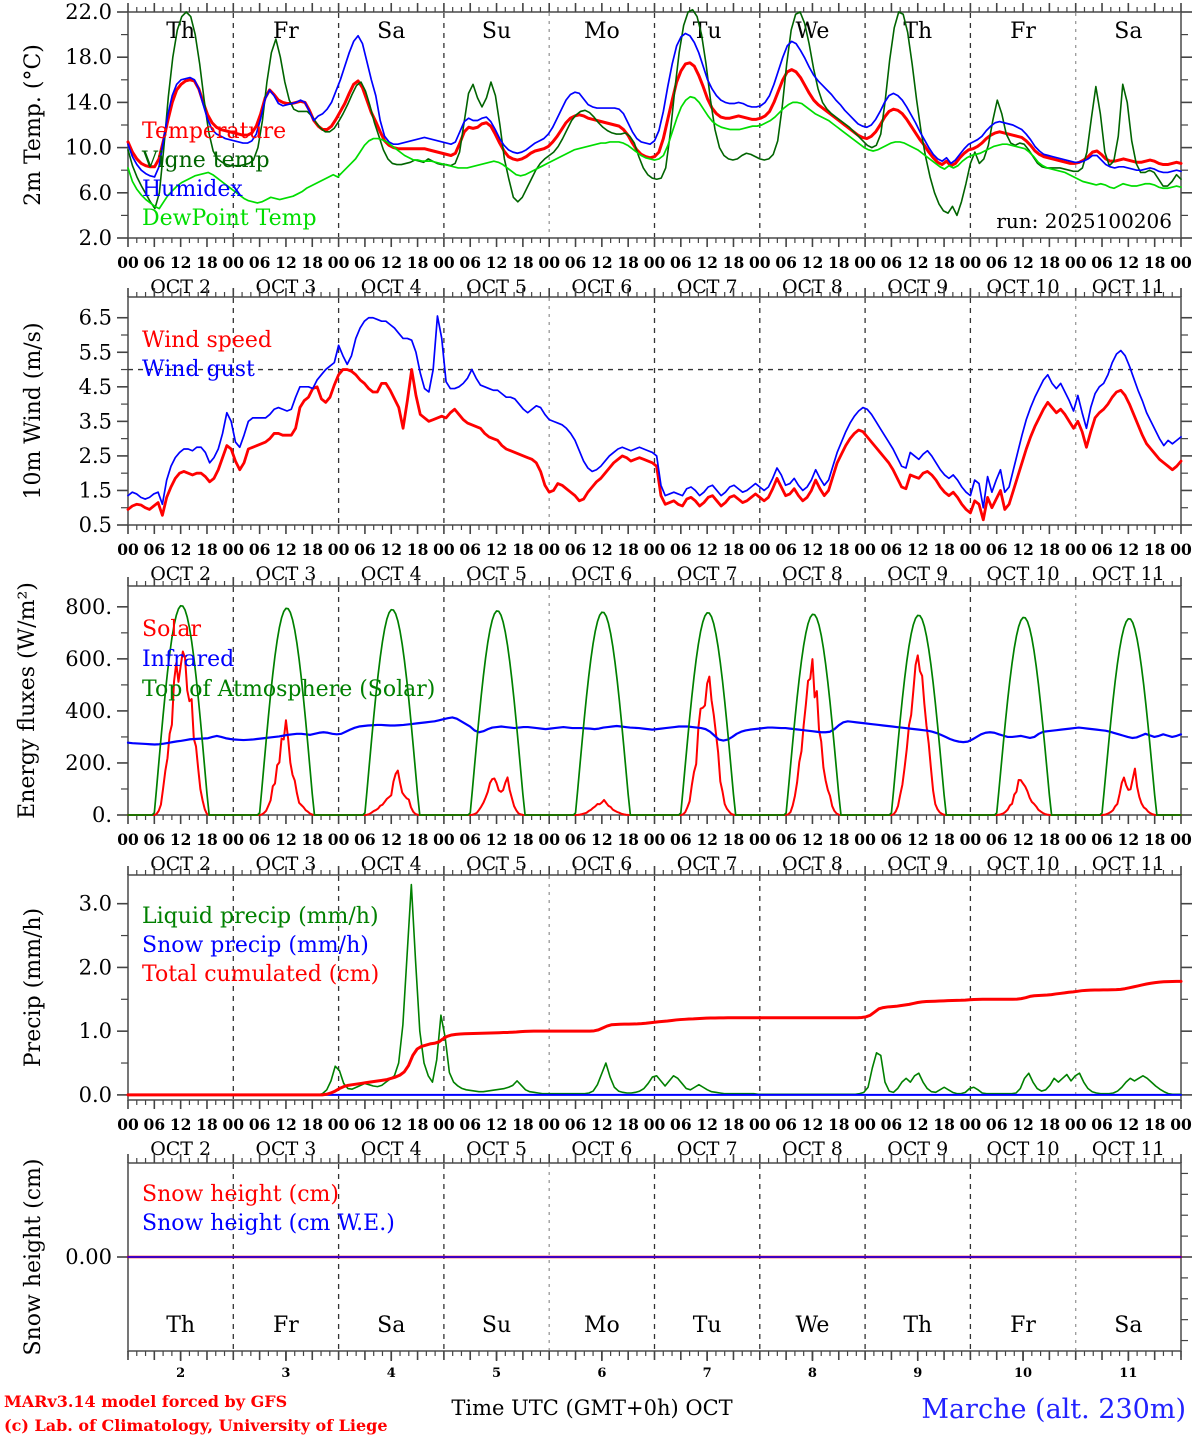 This screenshot has height=1440, width=1194. What do you see at coordinates (391, 1373) in the screenshot?
I see `bottom-day-number: 4` at bounding box center [391, 1373].